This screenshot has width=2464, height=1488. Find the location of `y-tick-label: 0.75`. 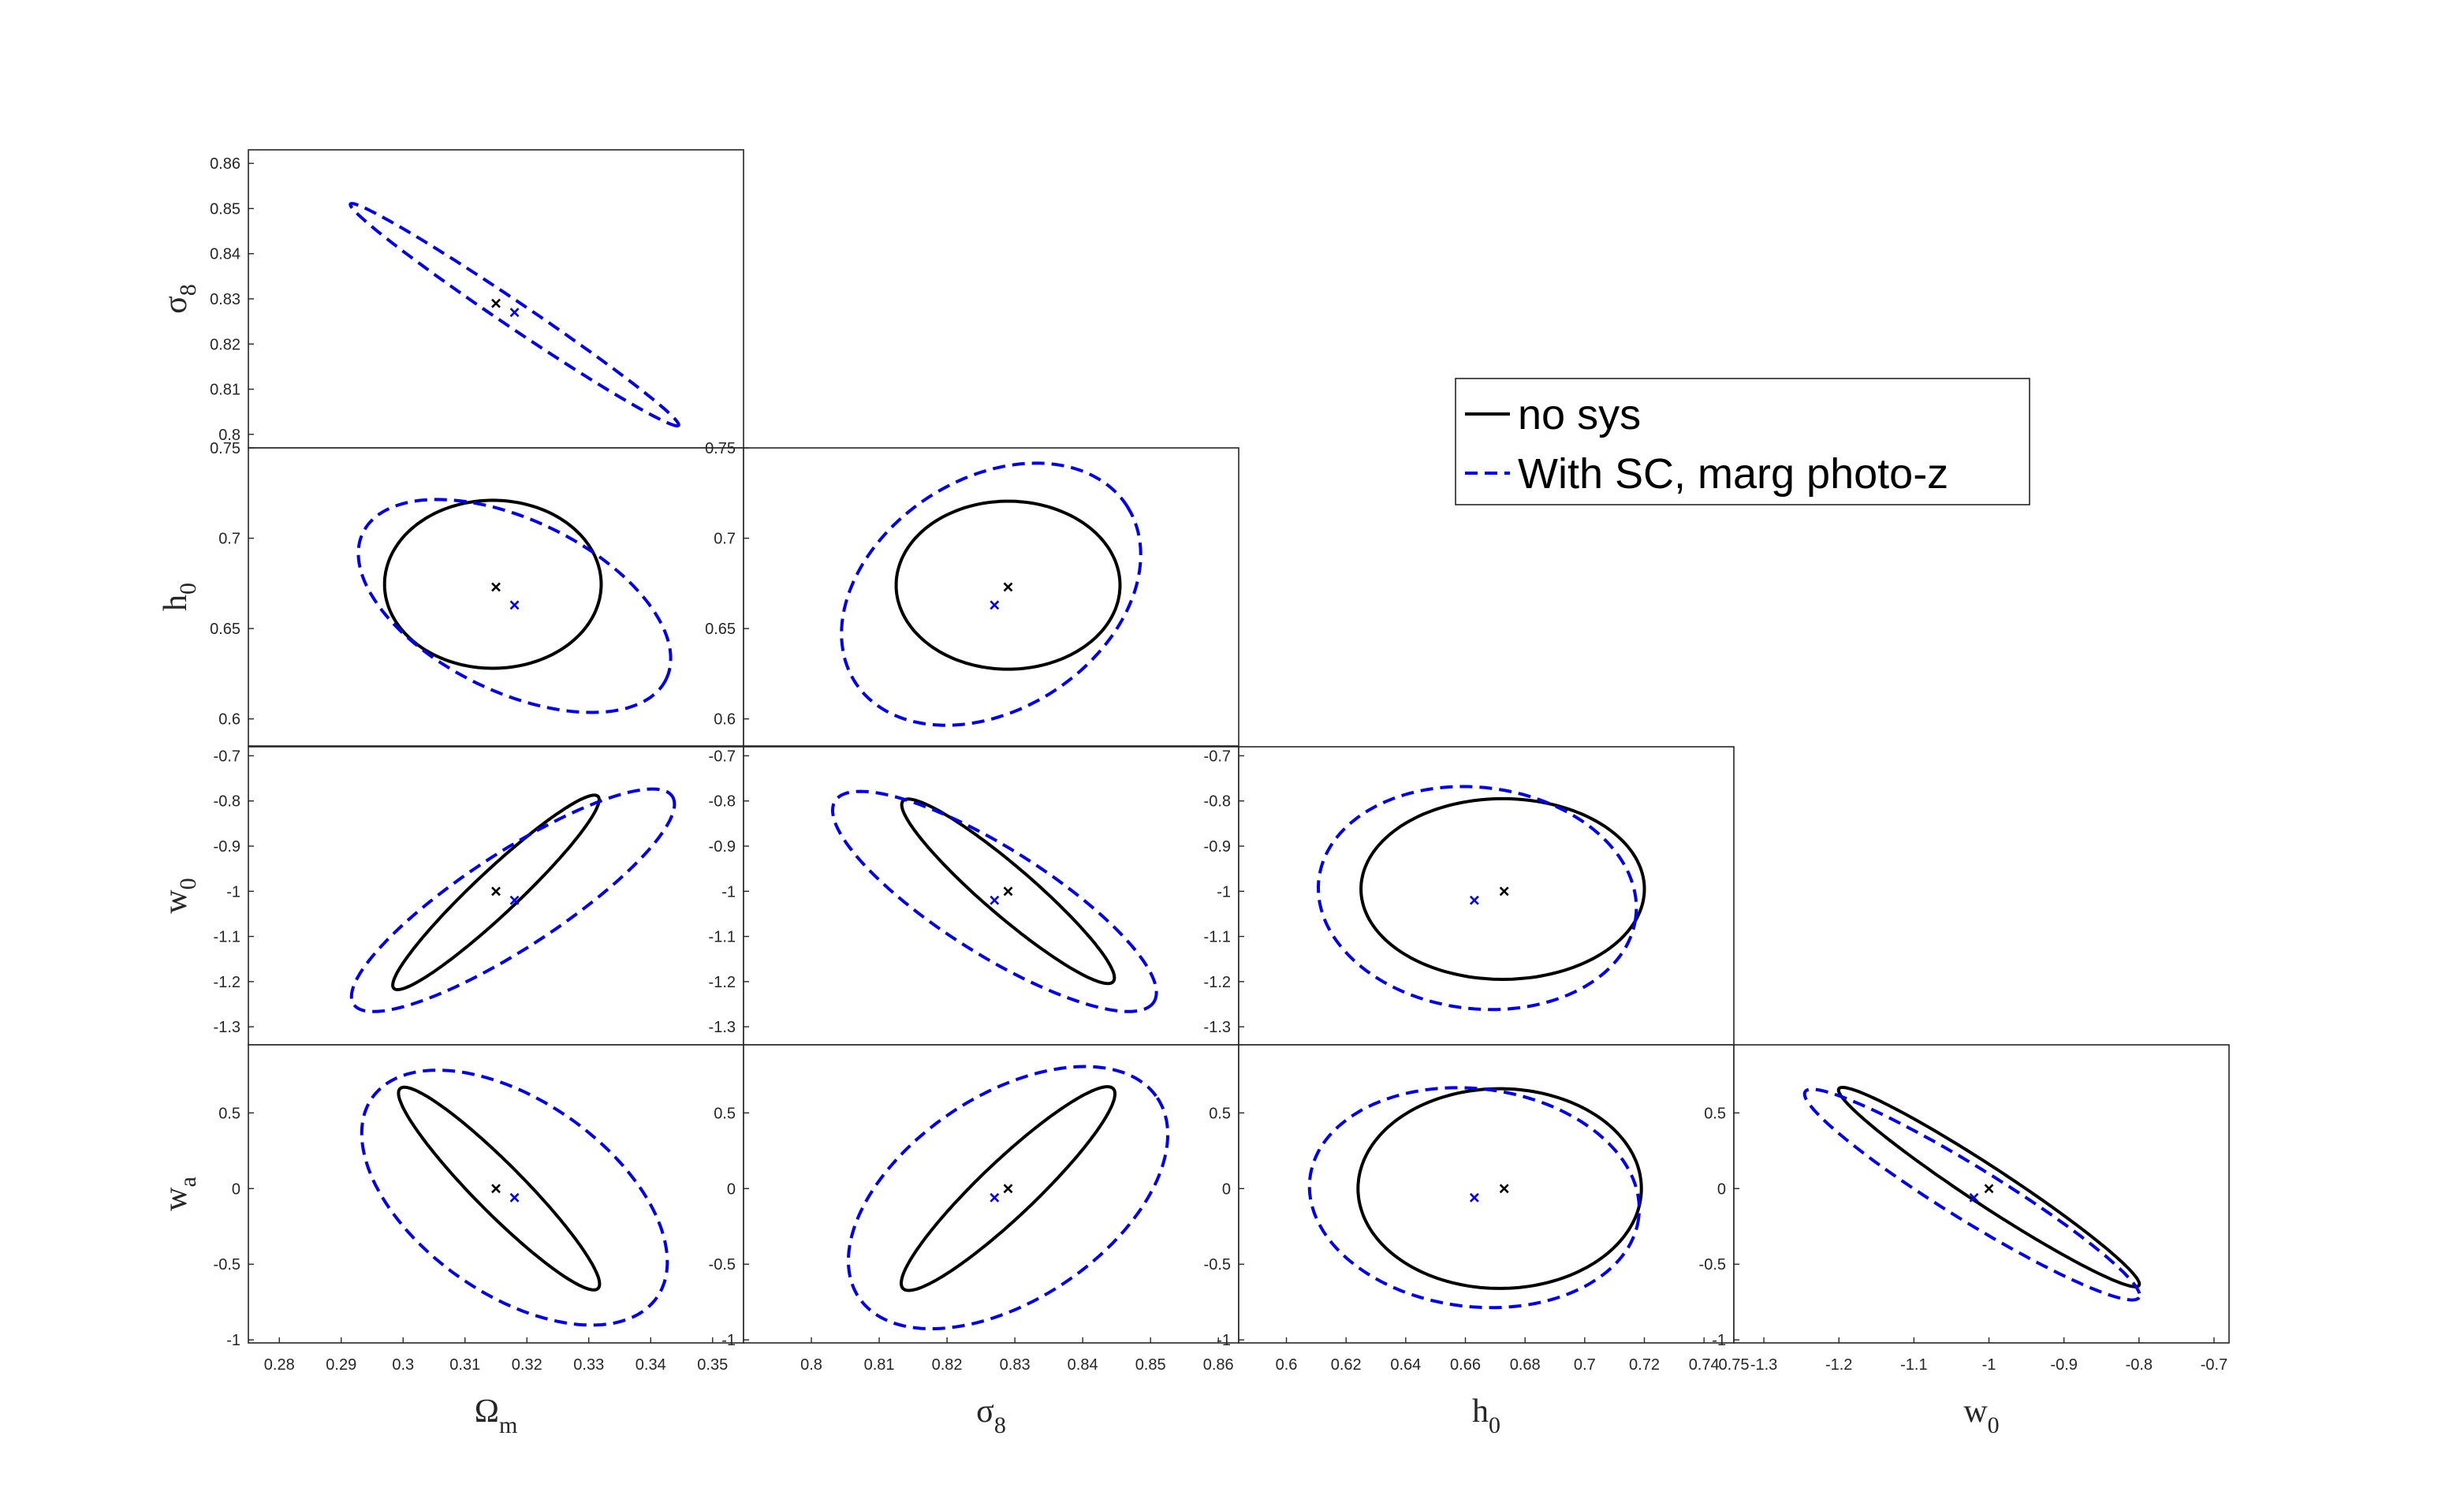

y-tick-label: 0.75 is located at coordinates (225, 448).